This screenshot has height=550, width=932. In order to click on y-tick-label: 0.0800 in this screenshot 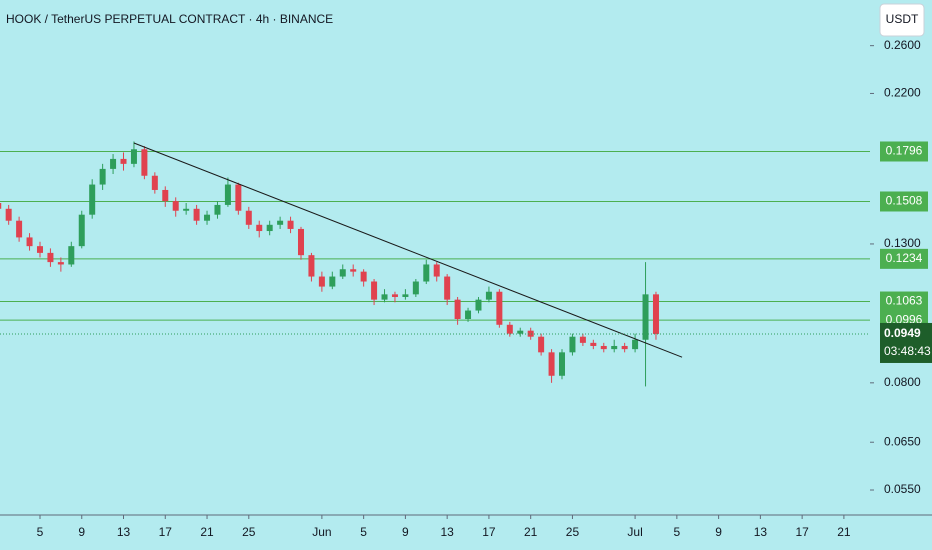, I will do `click(902, 382)`.